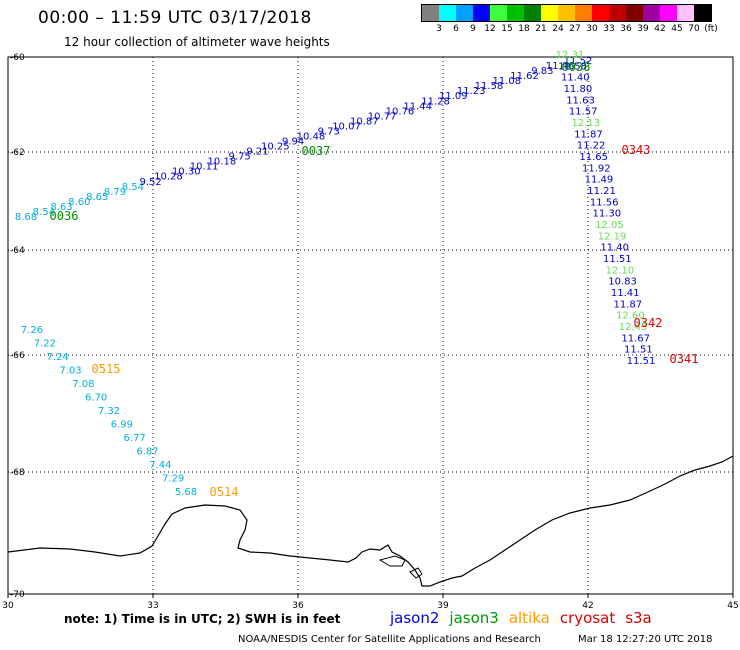  I want to click on legend-label: 30, so click(592, 29).